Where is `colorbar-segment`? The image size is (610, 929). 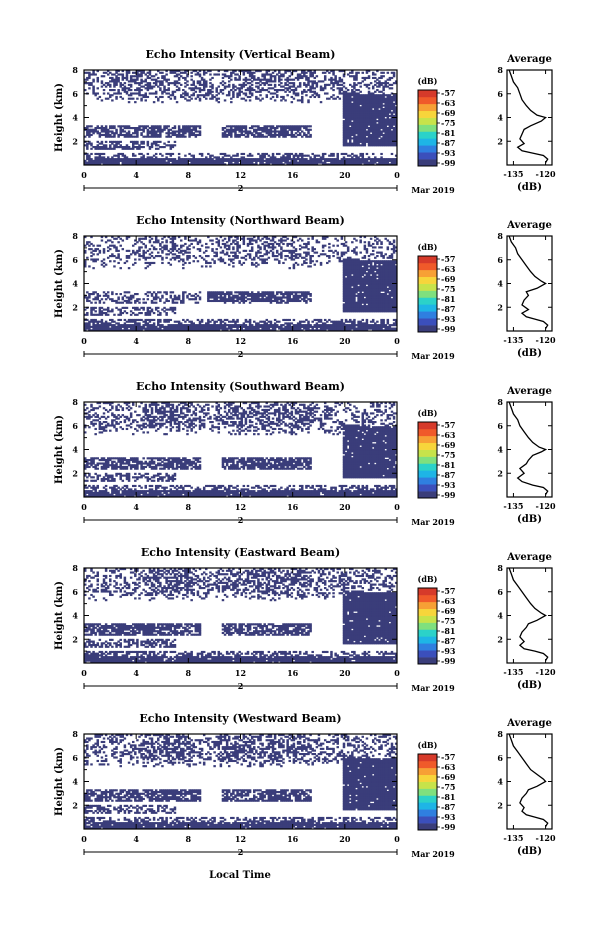 colorbar-segment is located at coordinates (427, 114).